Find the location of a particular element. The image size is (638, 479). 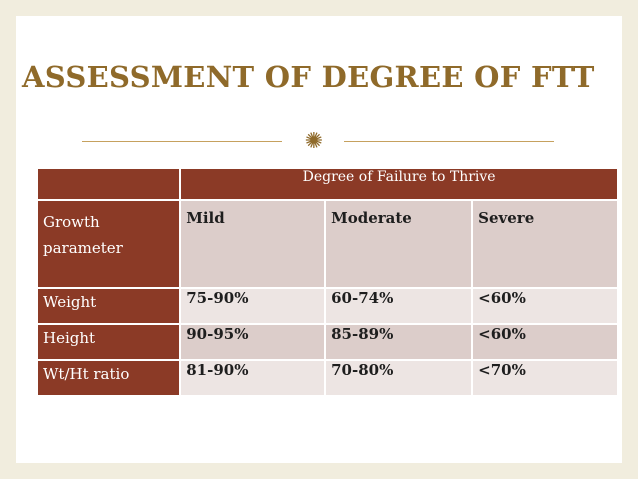

table-cell: 85-89% is located at coordinates (399, 342).